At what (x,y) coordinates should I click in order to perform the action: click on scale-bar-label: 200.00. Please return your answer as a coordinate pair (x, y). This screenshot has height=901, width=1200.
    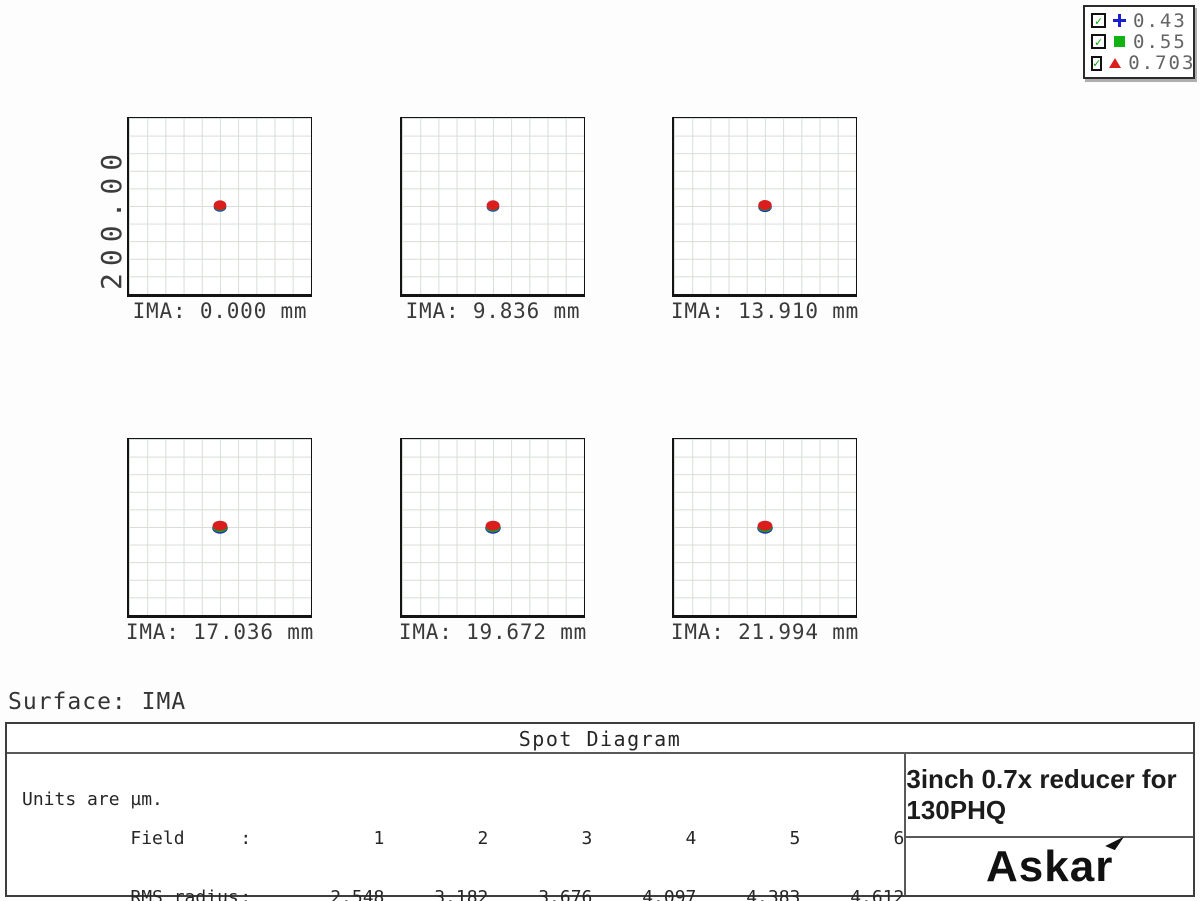
    Looking at the image, I should click on (111, 218).